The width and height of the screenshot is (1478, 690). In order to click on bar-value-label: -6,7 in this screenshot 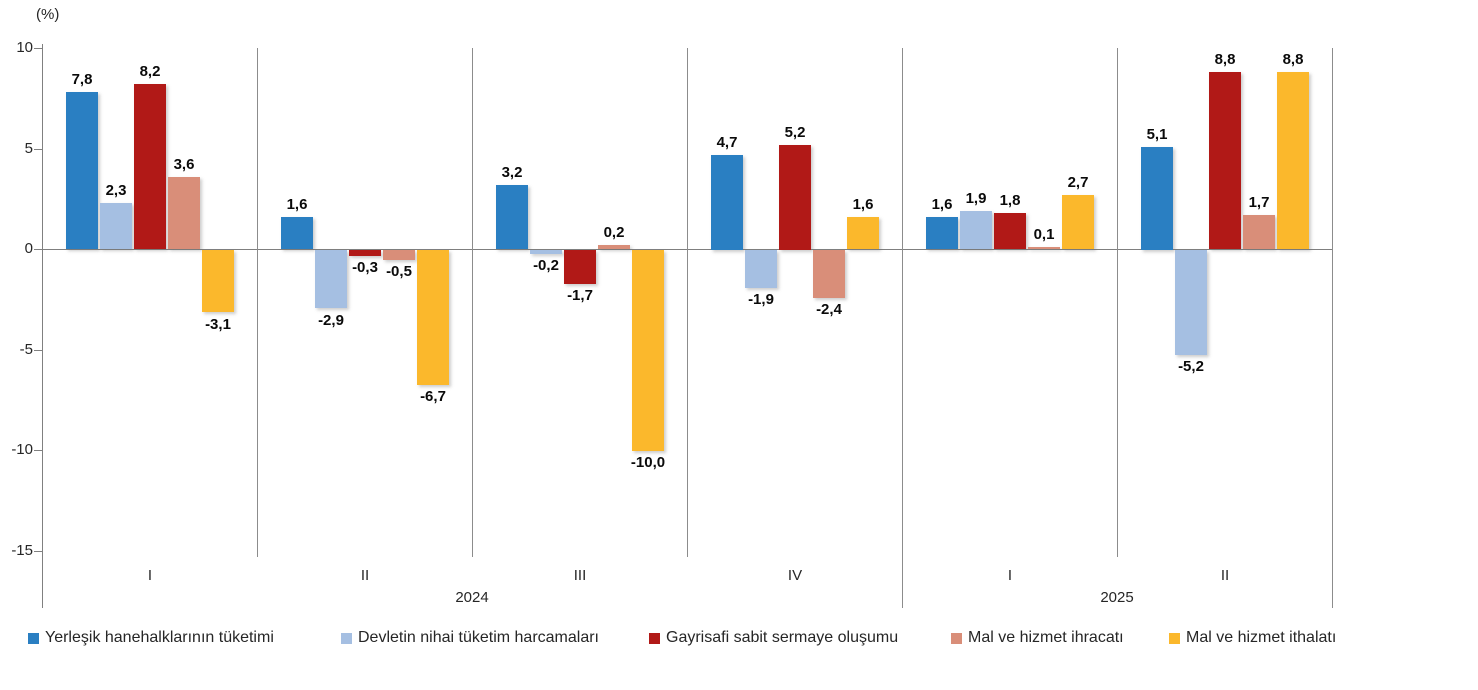, I will do `click(433, 396)`.